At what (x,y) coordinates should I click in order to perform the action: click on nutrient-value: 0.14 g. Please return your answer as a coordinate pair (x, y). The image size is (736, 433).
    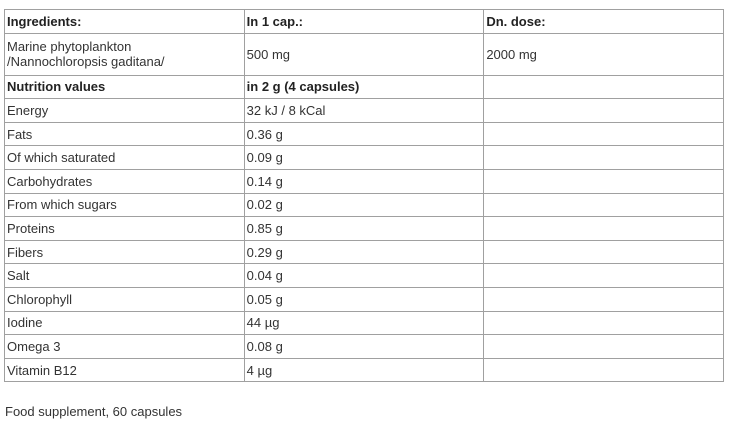
    Looking at the image, I should click on (364, 181).